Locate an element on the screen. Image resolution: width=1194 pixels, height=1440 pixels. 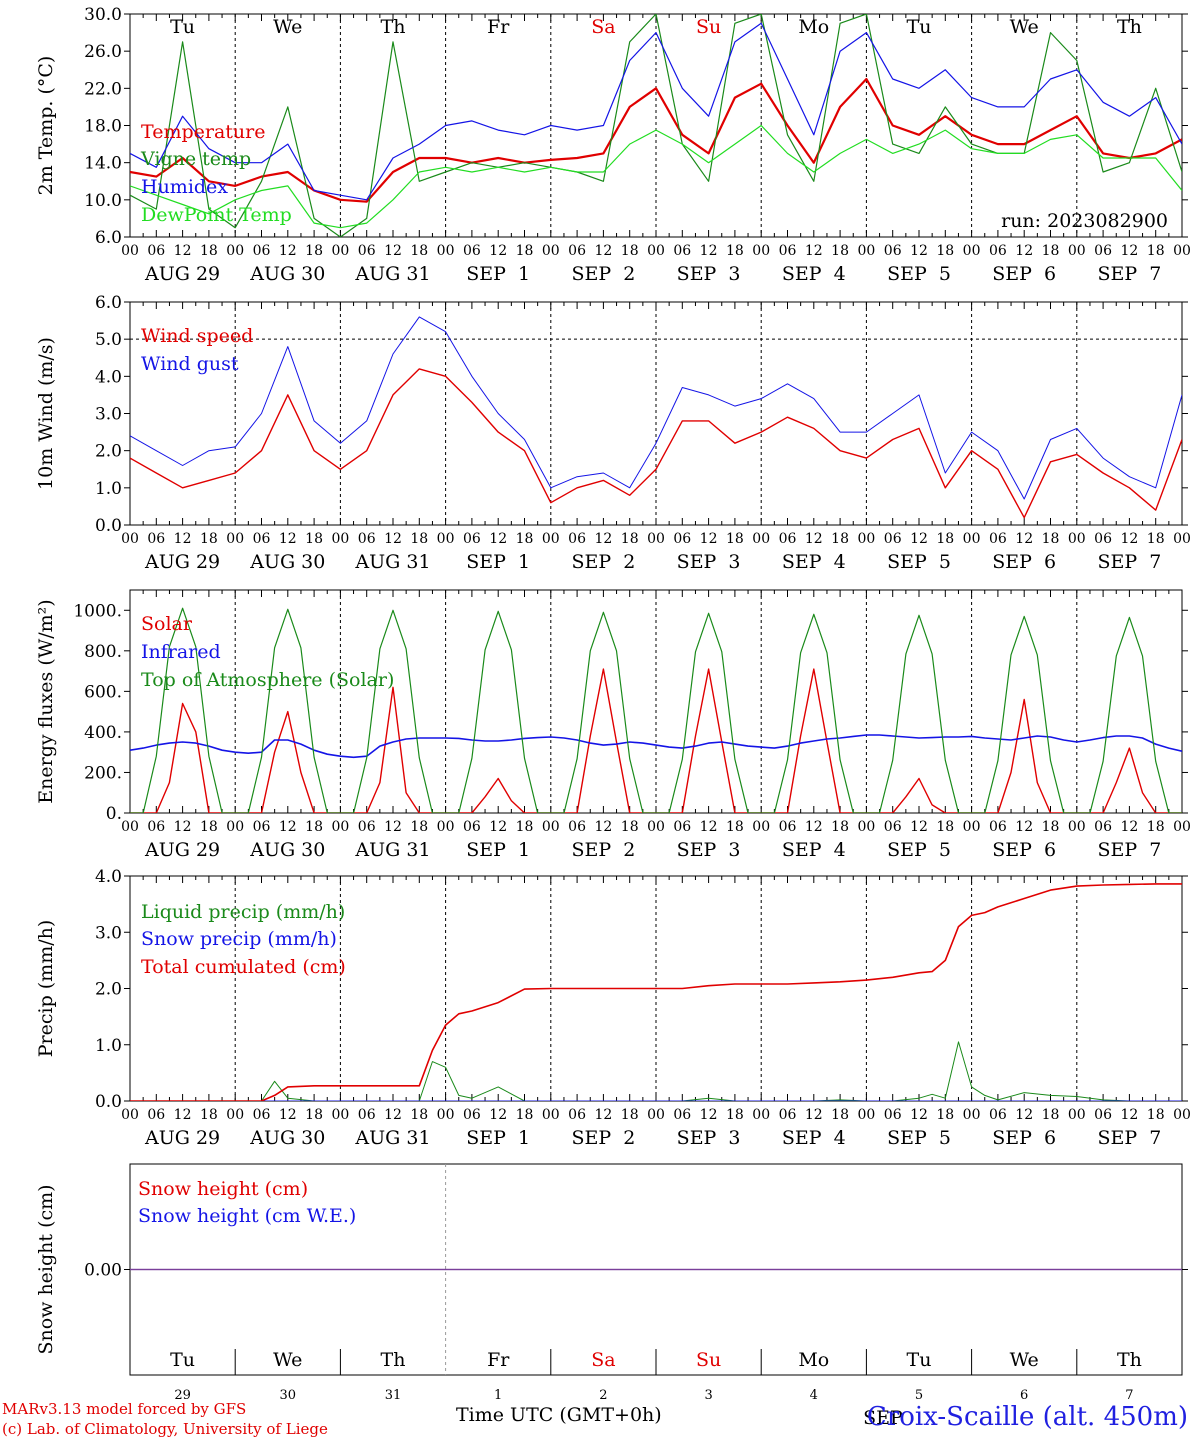
y-tick-label: 10.0 is located at coordinates (103, 201).